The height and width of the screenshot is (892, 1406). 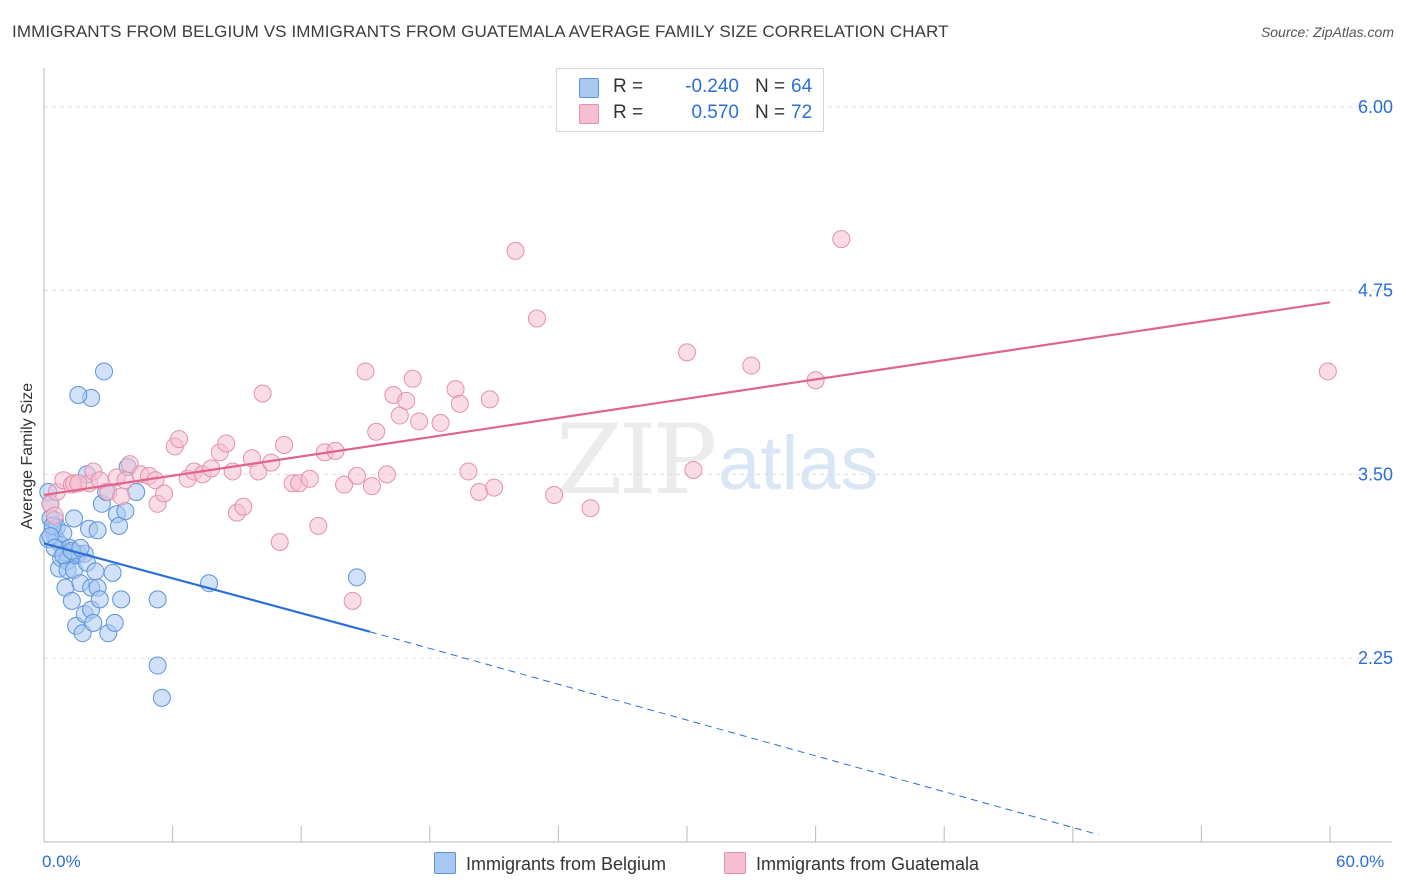 I want to click on x-tick-label-max: 60.0%, so click(x=1360, y=861).